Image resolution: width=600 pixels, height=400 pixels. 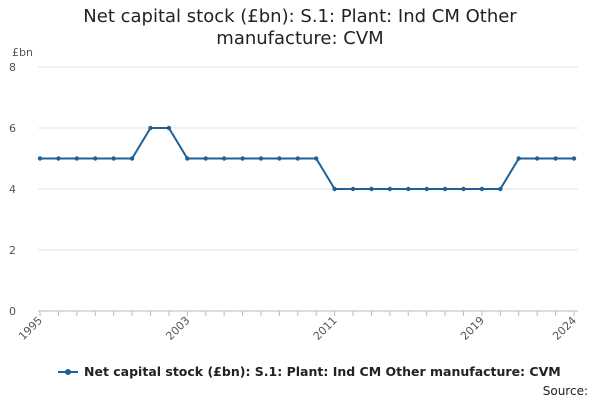 What do you see at coordinates (68, 372) in the screenshot?
I see `legend-swatch-icon` at bounding box center [68, 372].